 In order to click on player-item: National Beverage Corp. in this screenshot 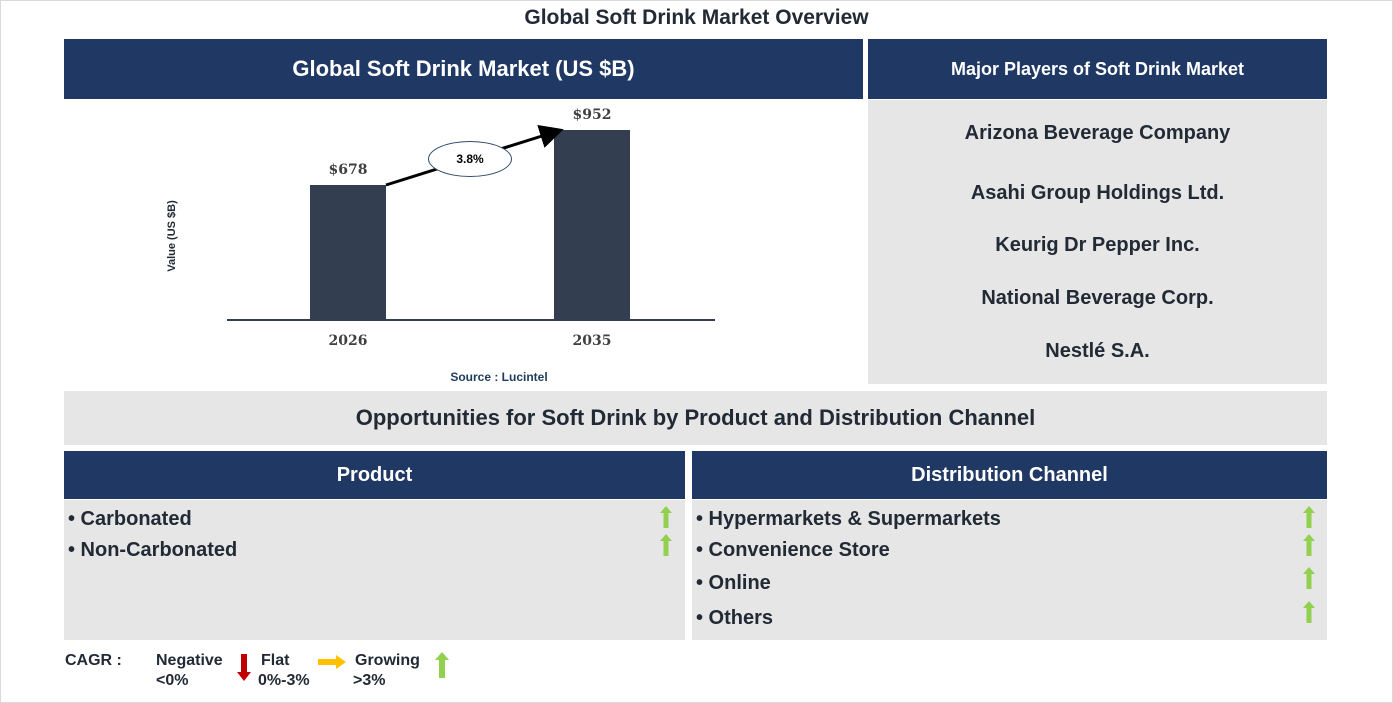, I will do `click(1097, 298)`.